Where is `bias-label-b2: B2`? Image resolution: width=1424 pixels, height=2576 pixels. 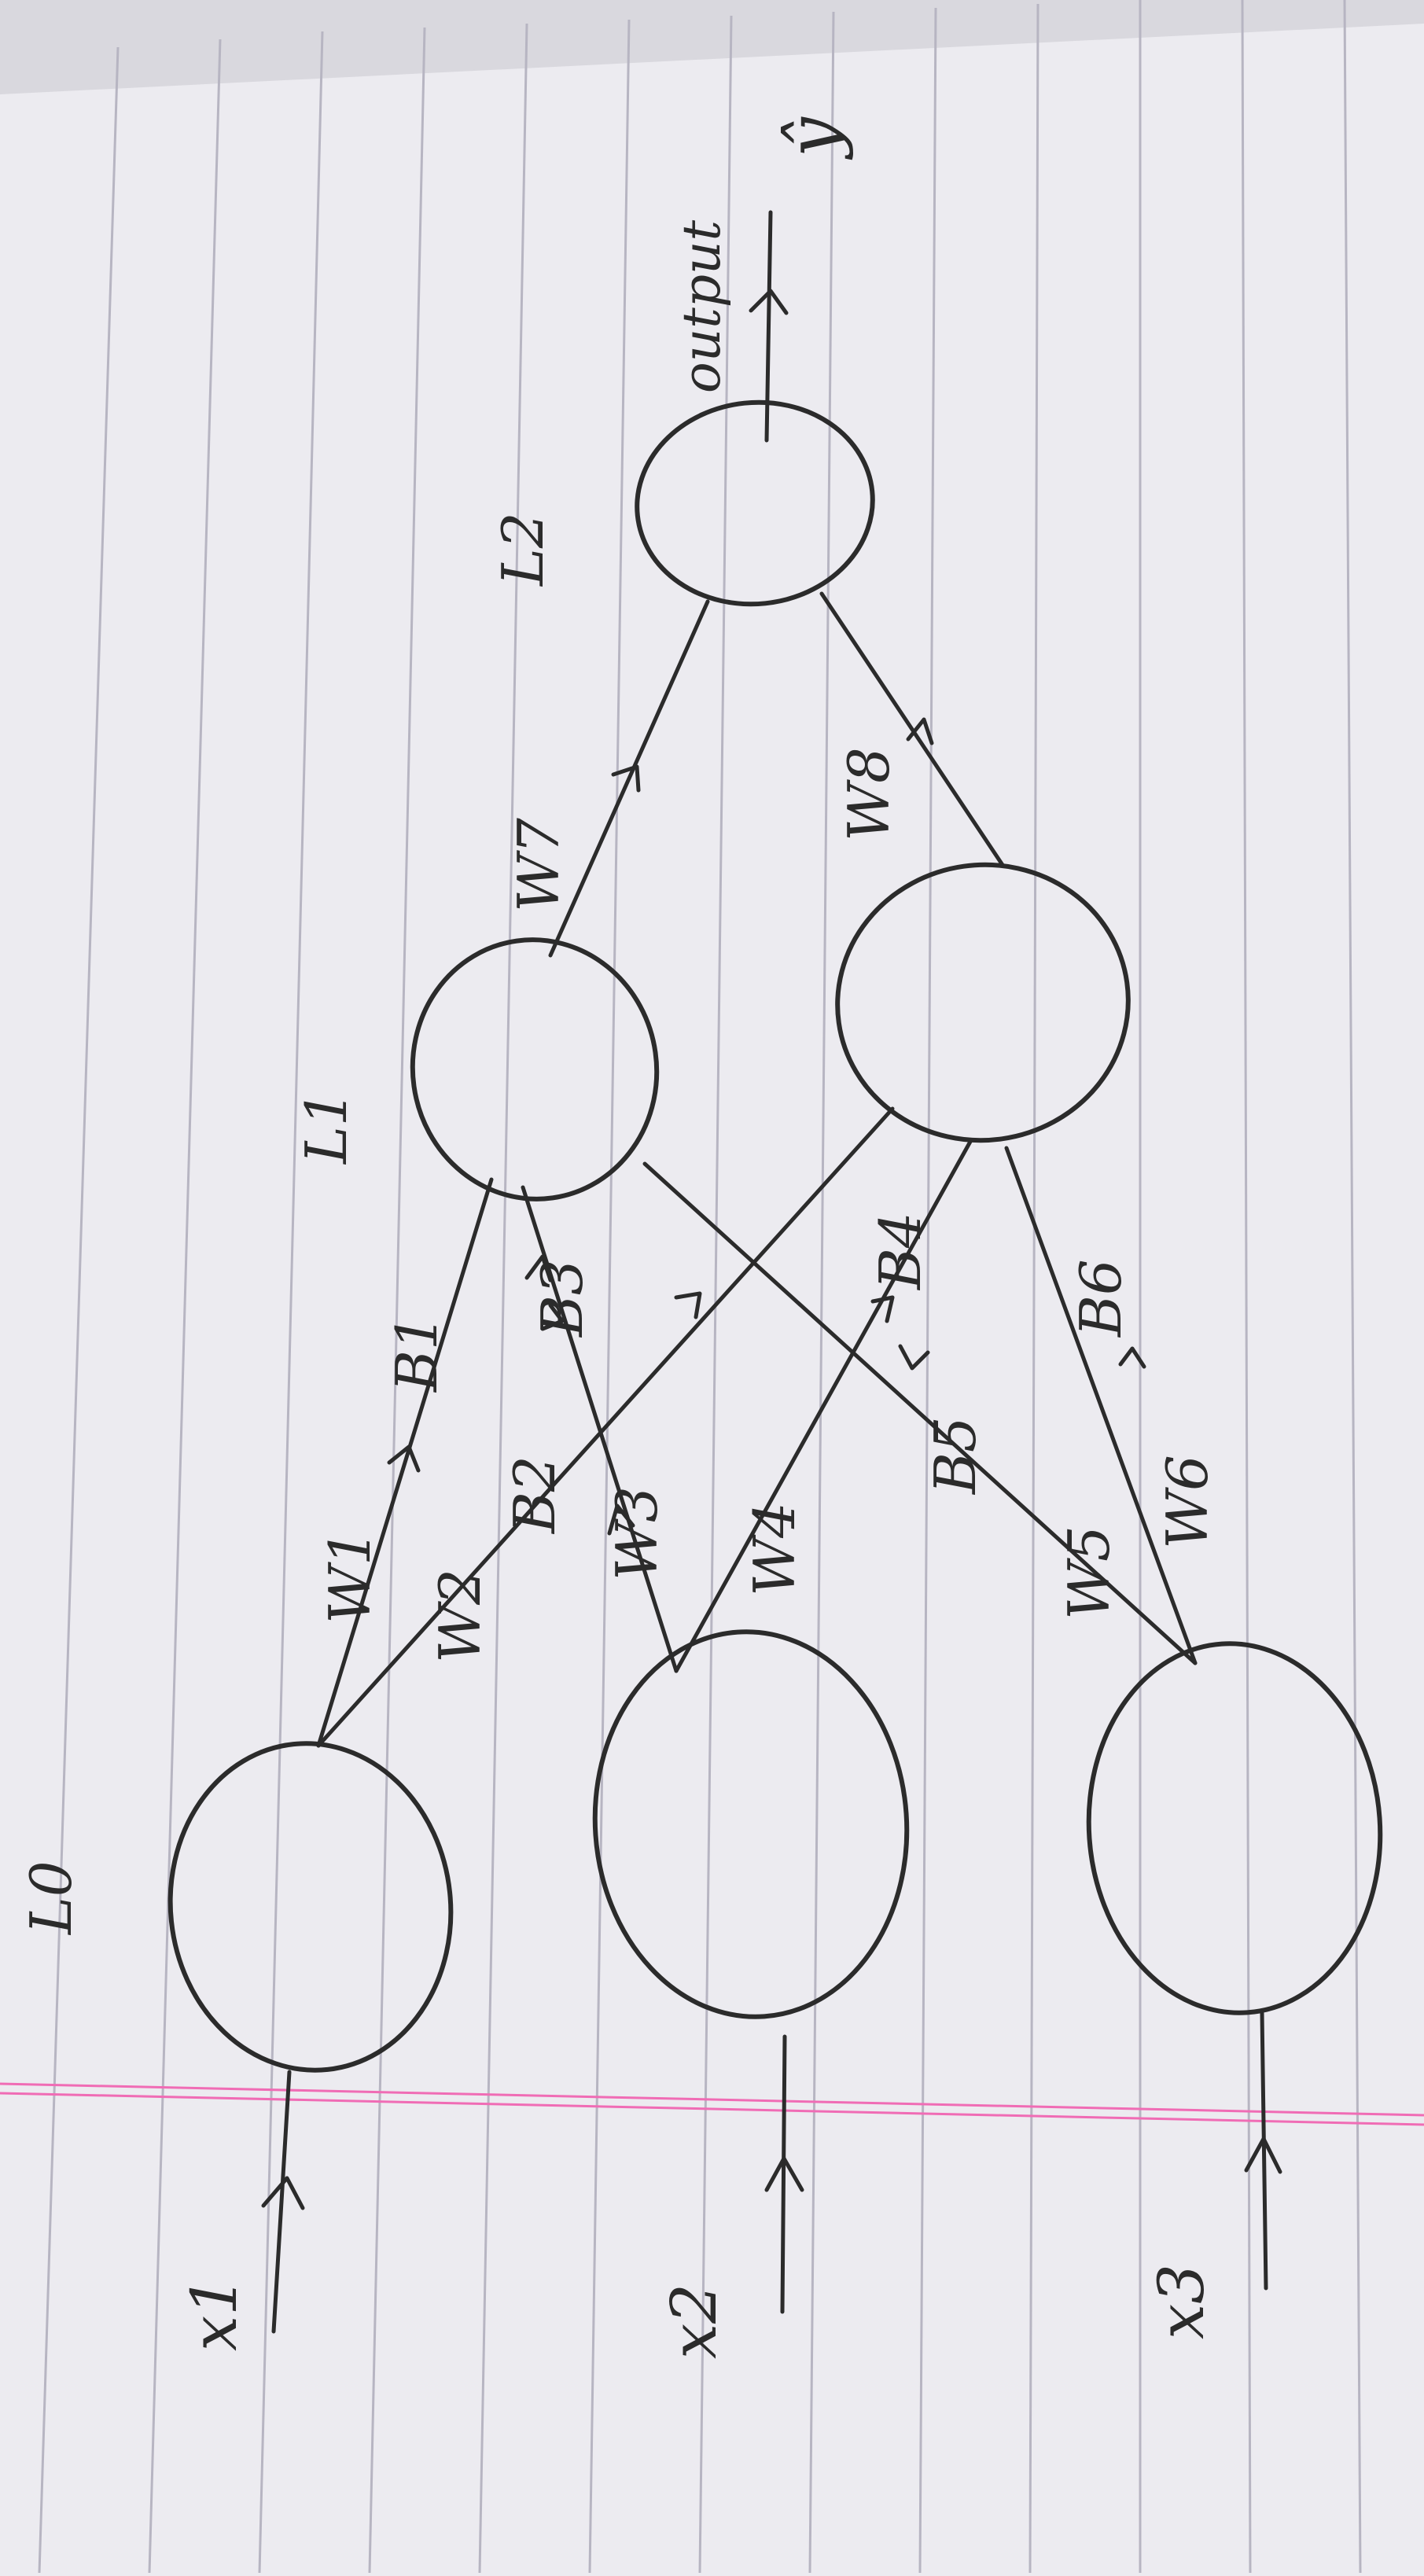
bias-label-b2: B2 is located at coordinates (535, 1495).